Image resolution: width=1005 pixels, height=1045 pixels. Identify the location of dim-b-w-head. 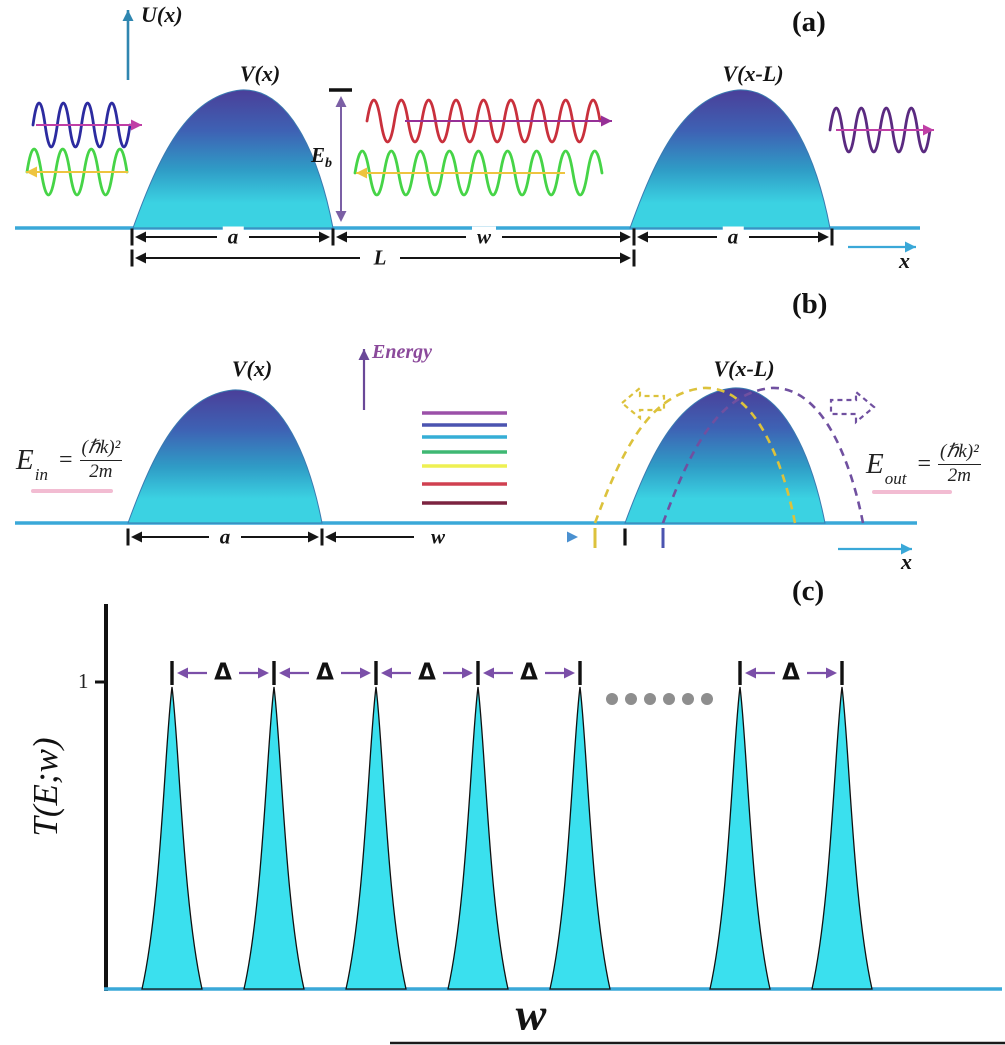
(330, 537).